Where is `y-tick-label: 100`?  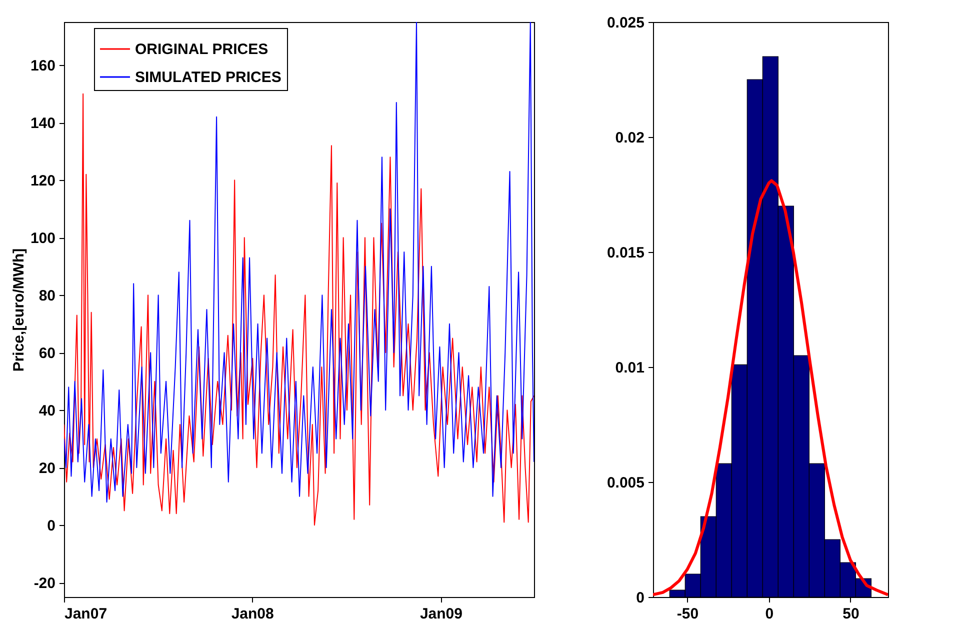
y-tick-label: 100 is located at coordinates (43, 239).